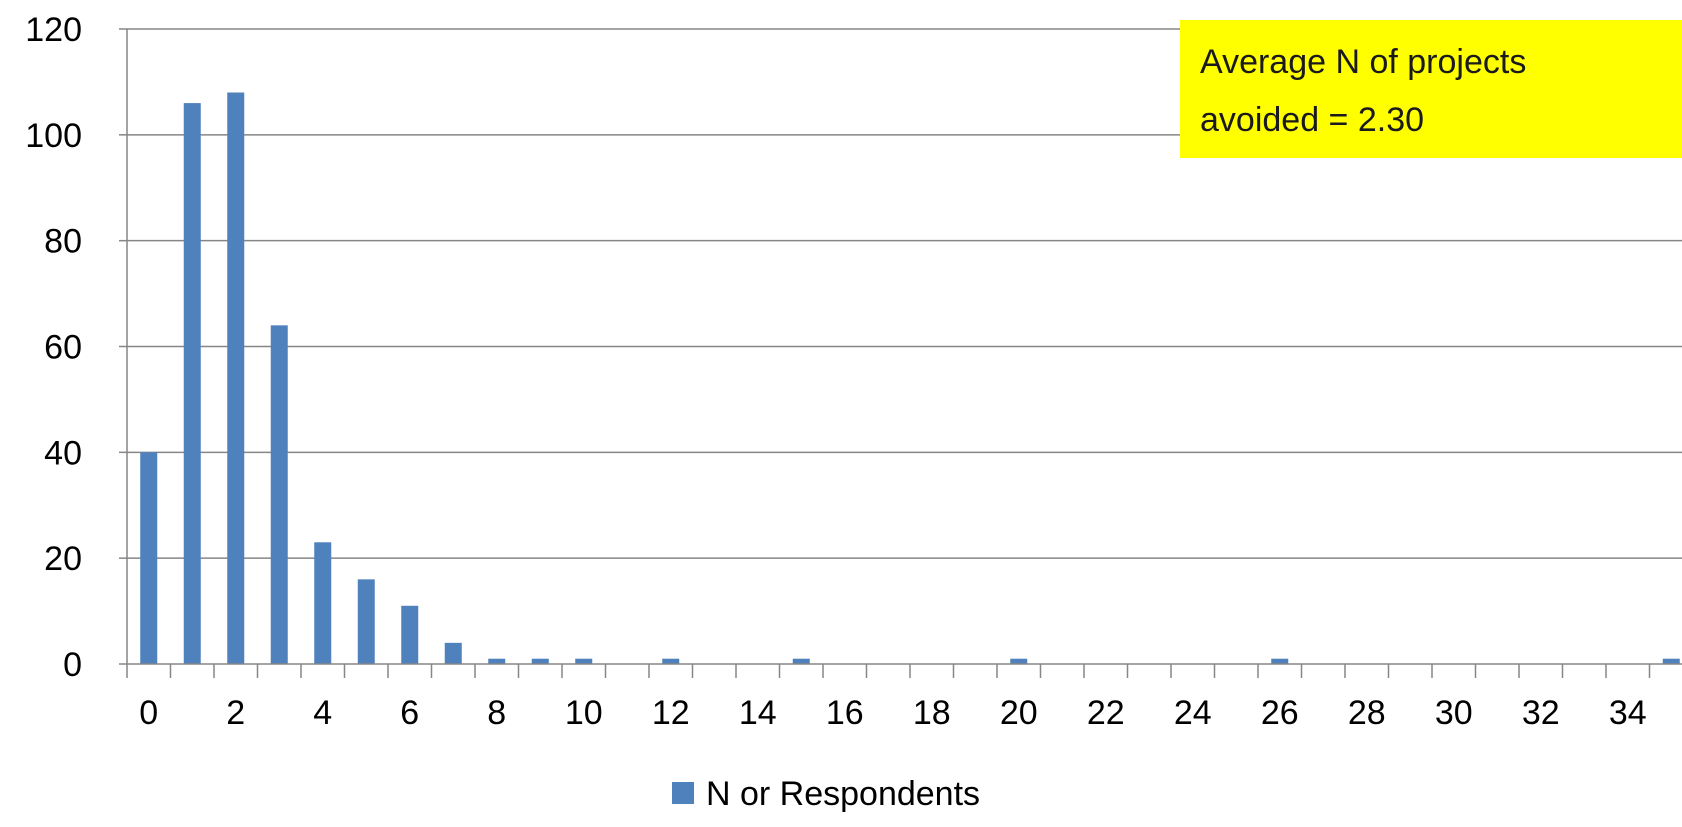  Describe the element at coordinates (843, 794) in the screenshot. I see `legend-label: N or Respondents` at that location.